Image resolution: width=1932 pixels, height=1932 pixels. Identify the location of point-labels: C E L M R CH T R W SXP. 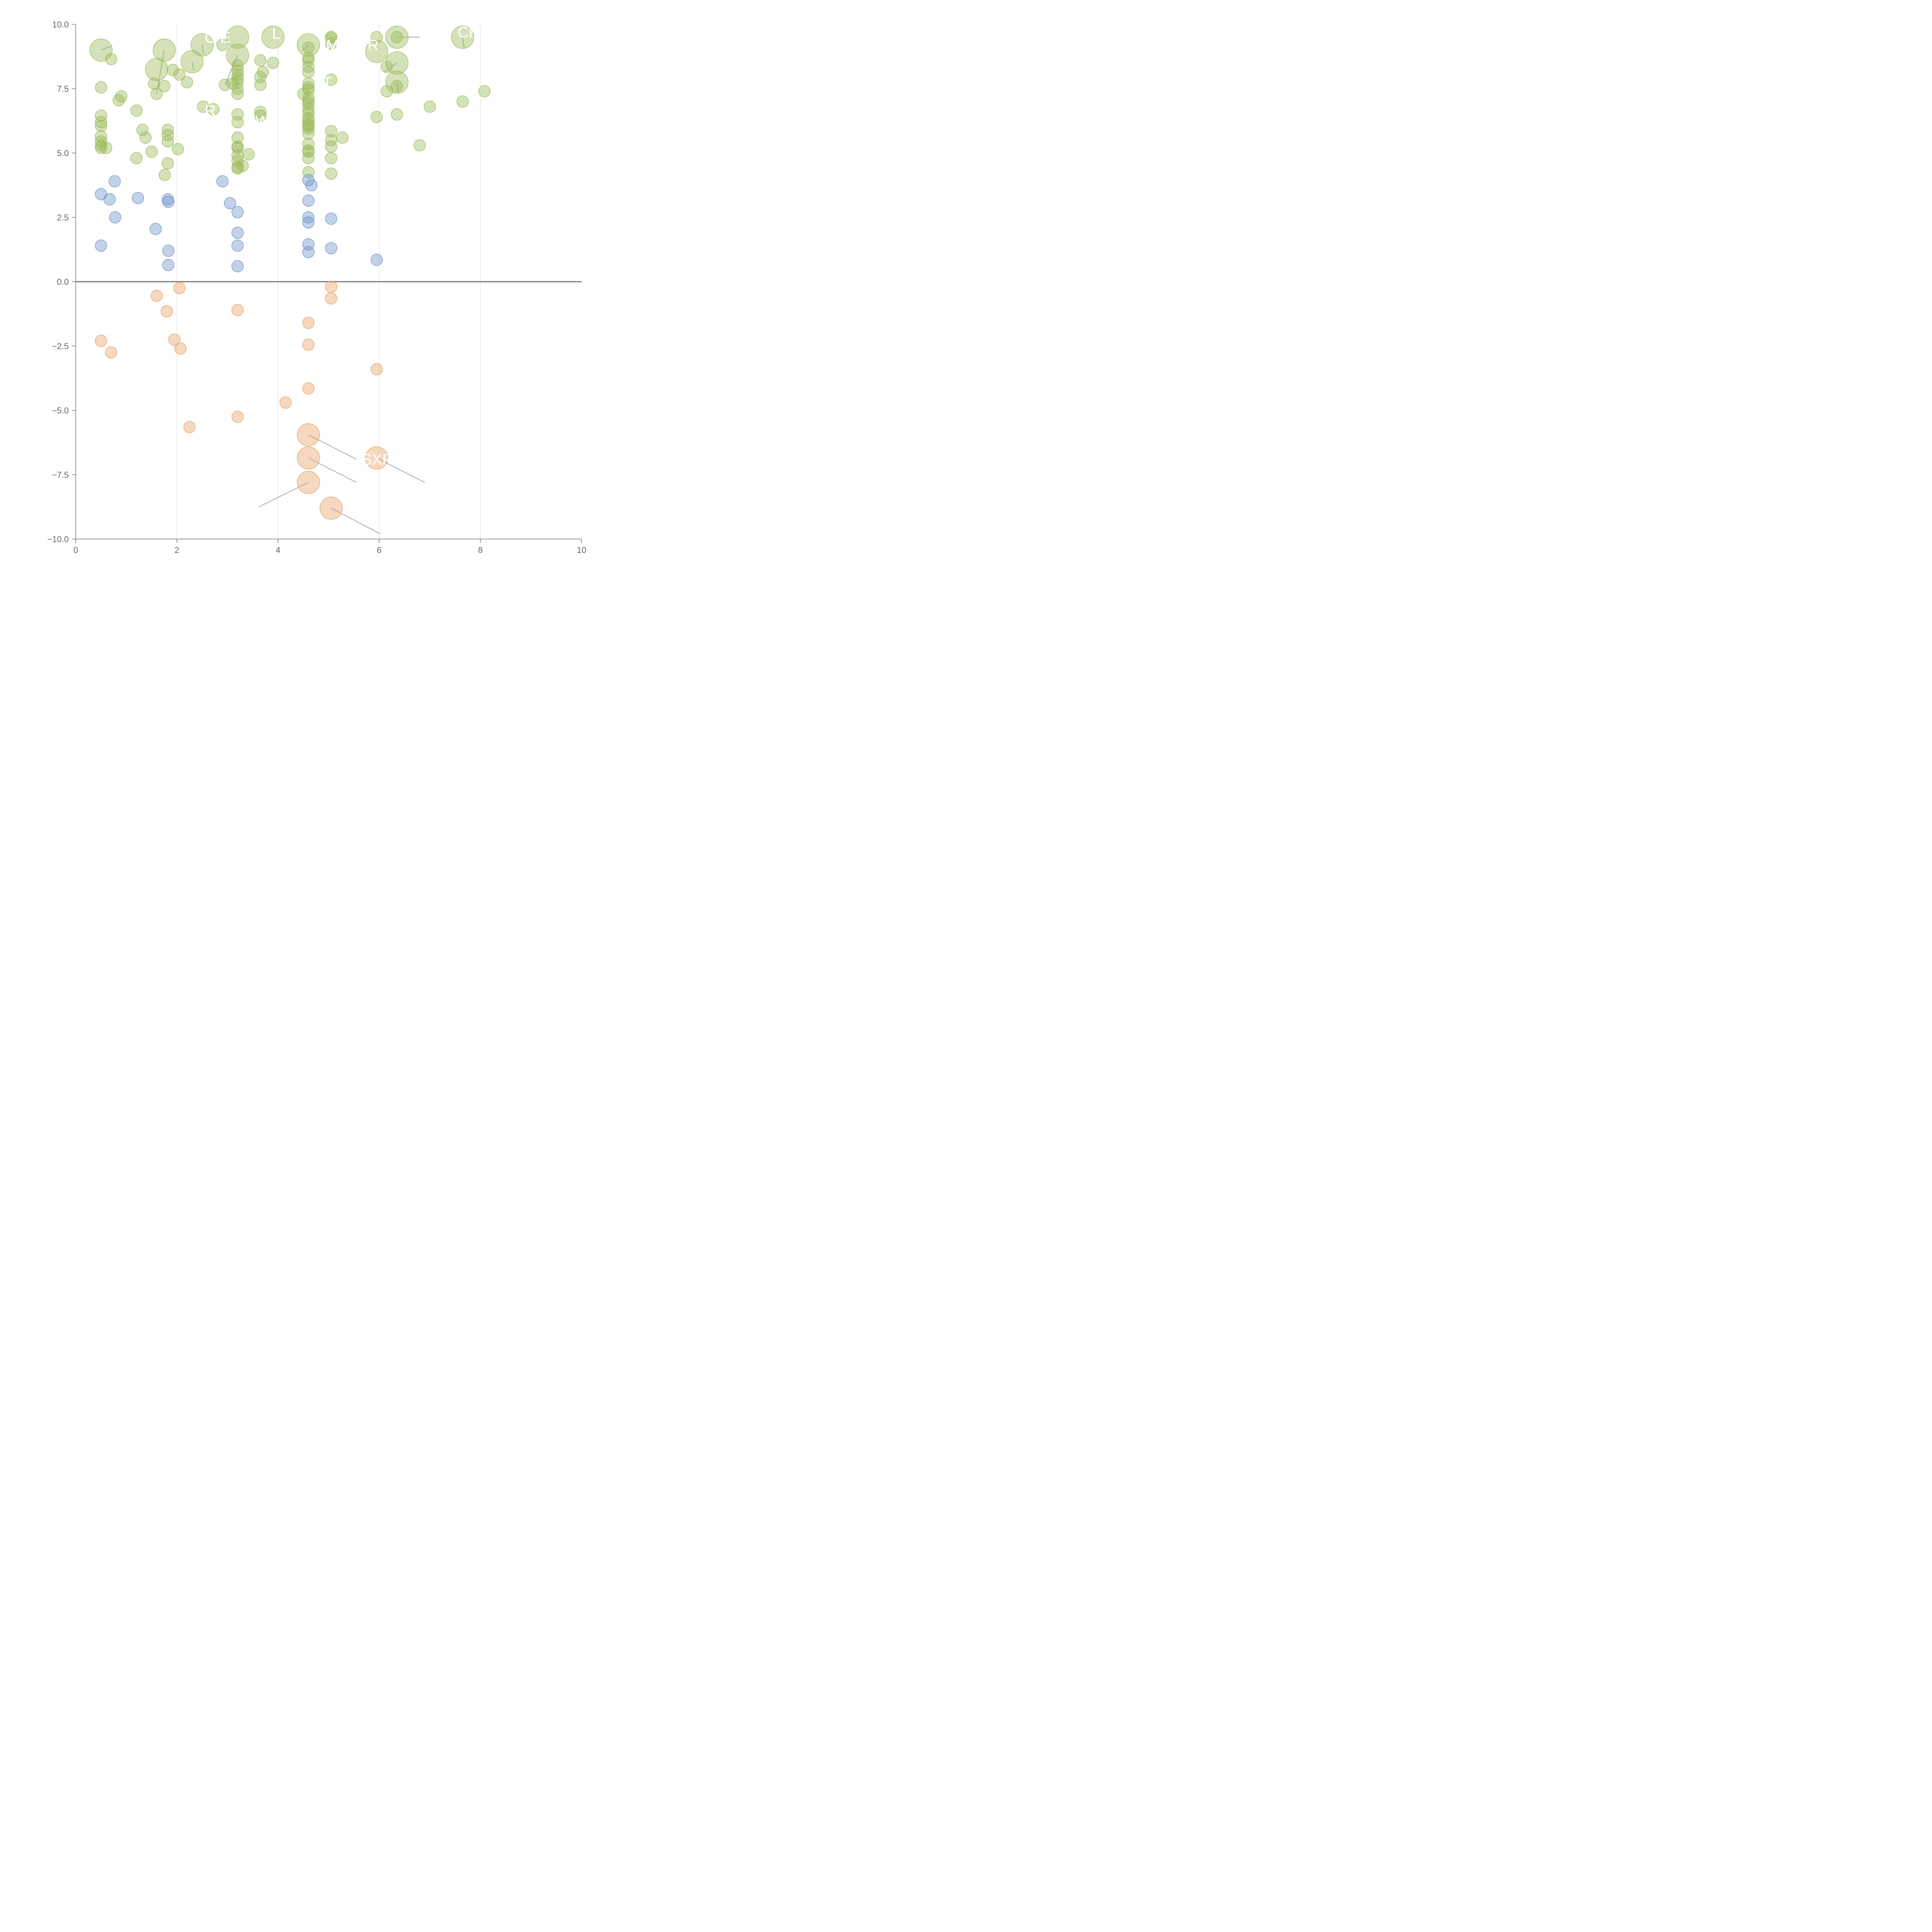
(342, 246).